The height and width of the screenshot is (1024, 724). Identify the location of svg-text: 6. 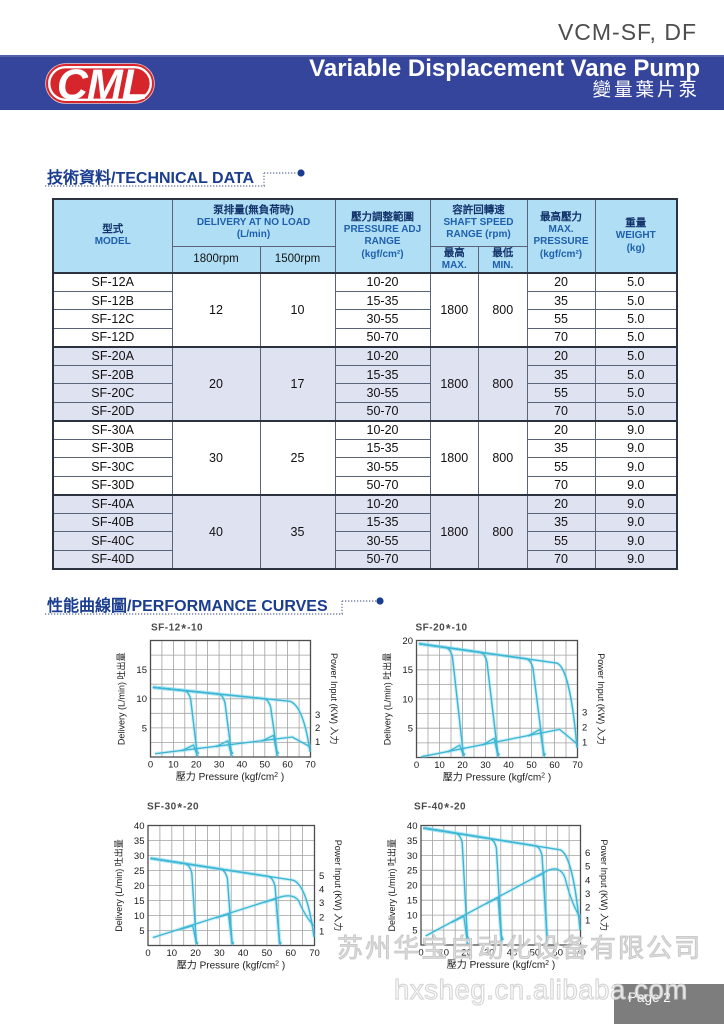
(587, 853).